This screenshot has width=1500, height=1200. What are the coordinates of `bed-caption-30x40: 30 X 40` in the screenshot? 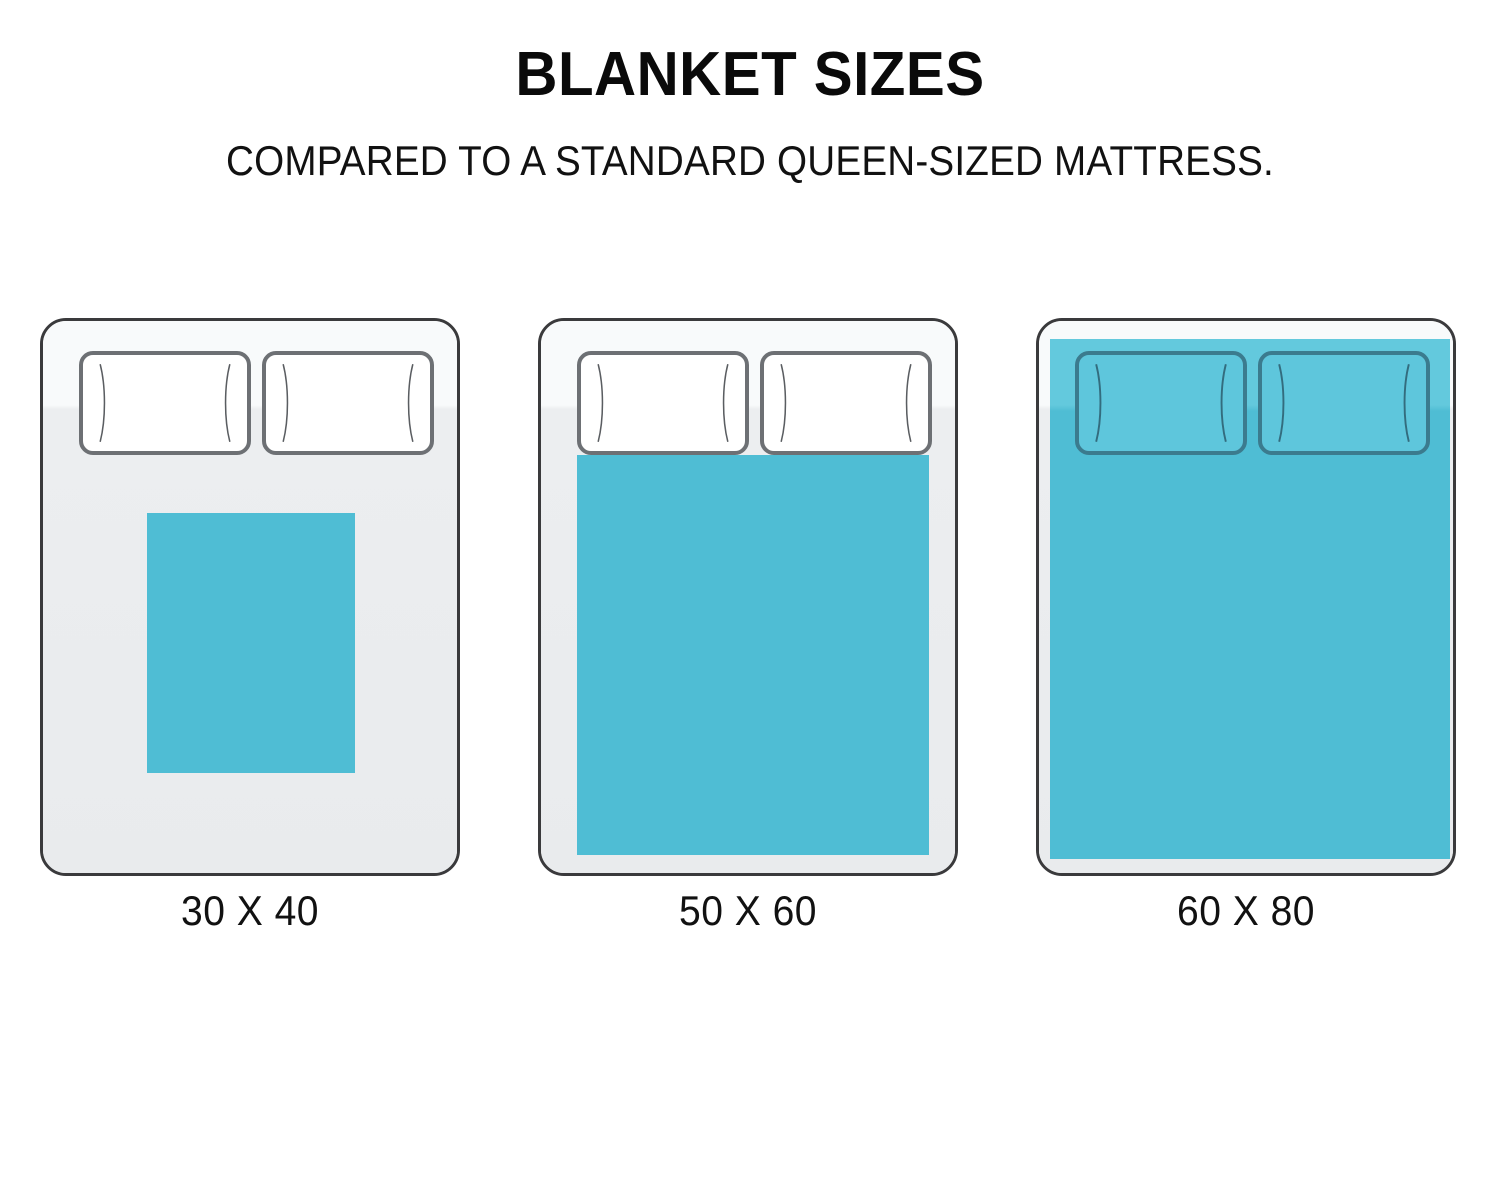 It's located at (250, 910).